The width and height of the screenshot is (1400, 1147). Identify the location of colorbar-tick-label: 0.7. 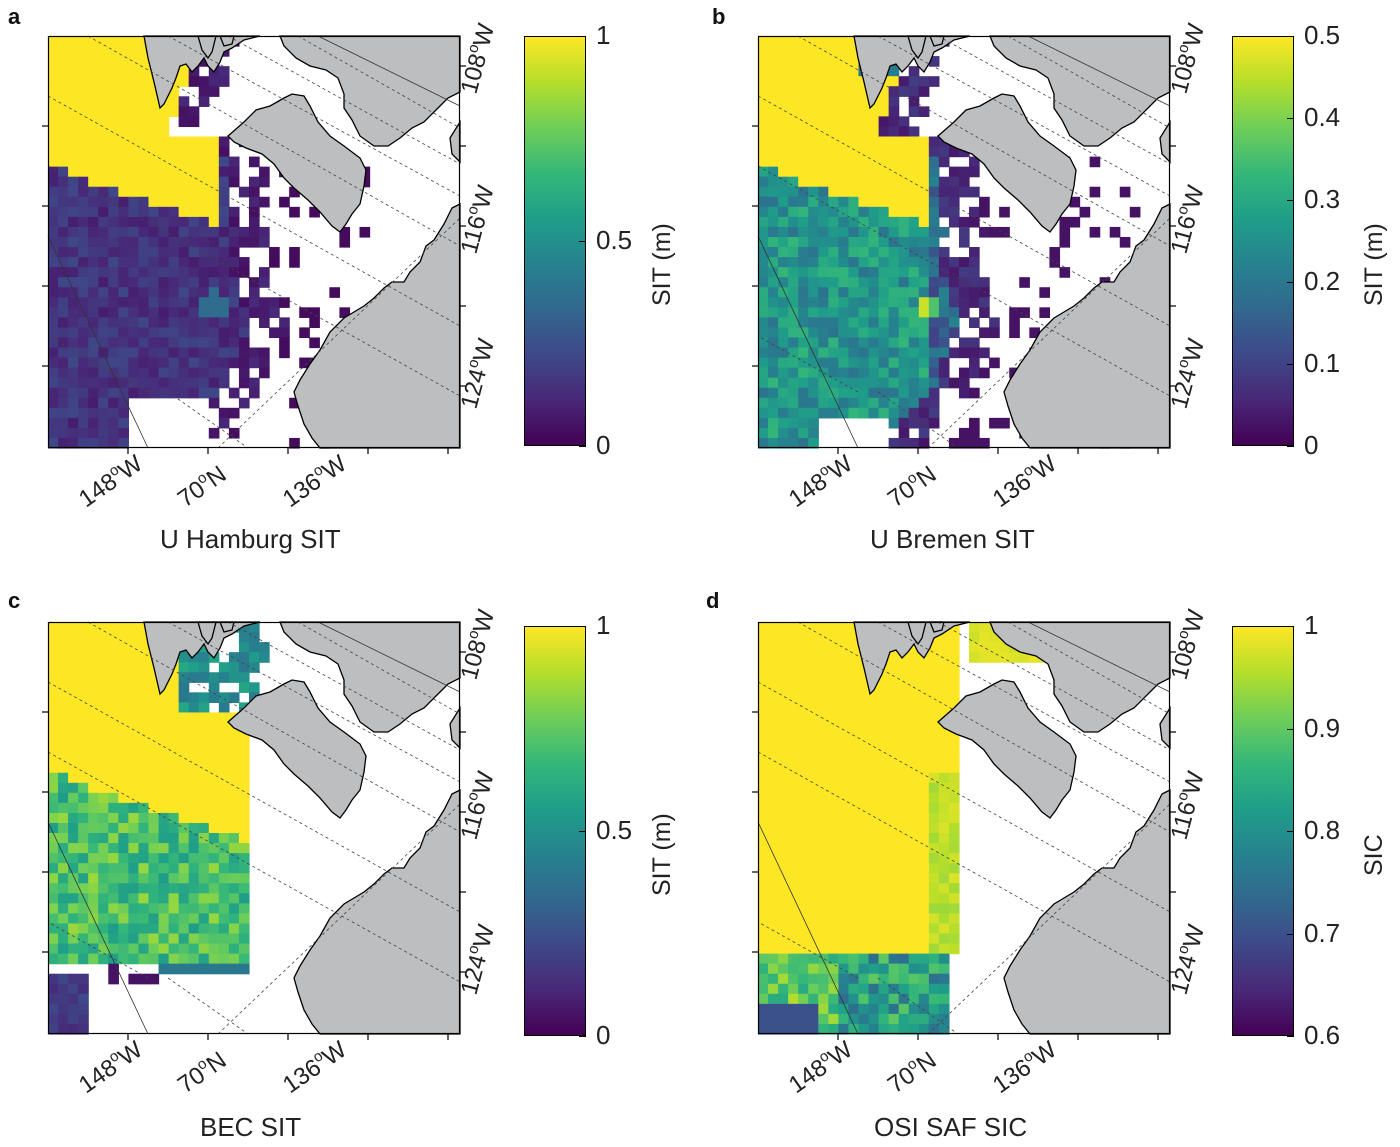
(1322, 932).